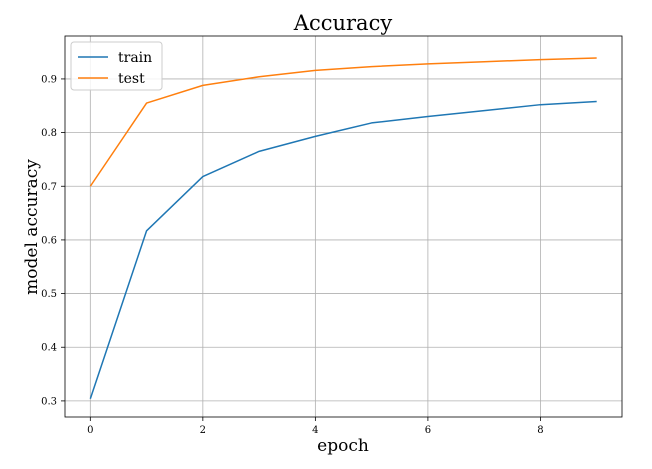  I want to click on y-axis-ticks: 0.3 0.4 0.5 0.6 0.7 0.8 0.9, so click(53, 240).